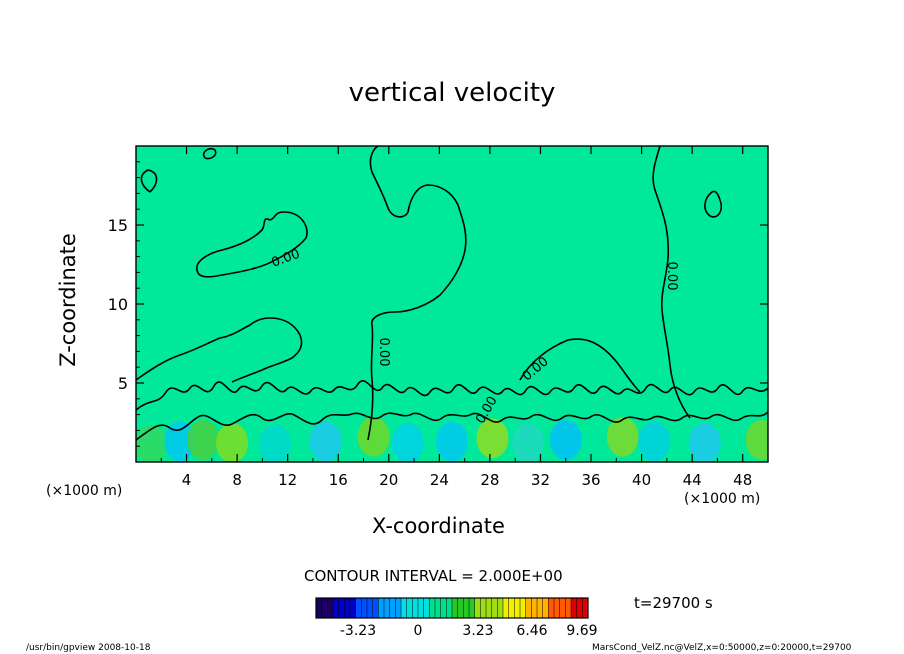  Describe the element at coordinates (580, 365) in the screenshot. I see `contour-center-dome` at that location.